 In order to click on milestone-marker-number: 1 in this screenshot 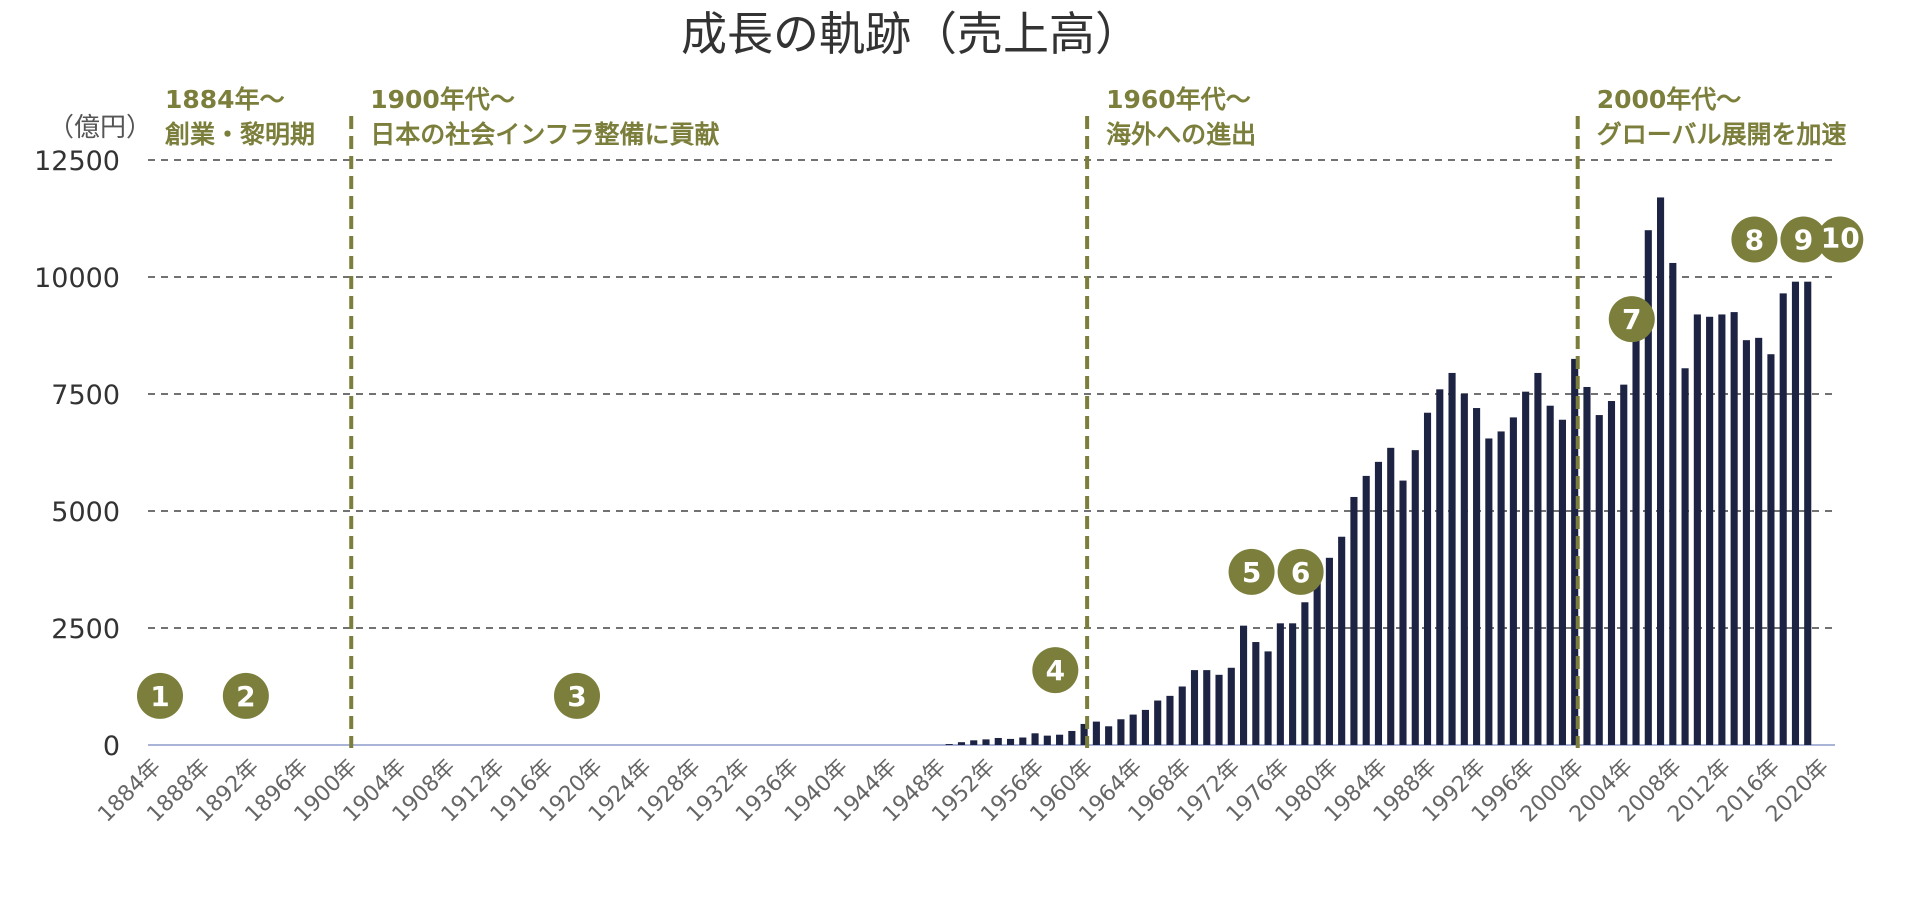, I will do `click(159, 696)`.